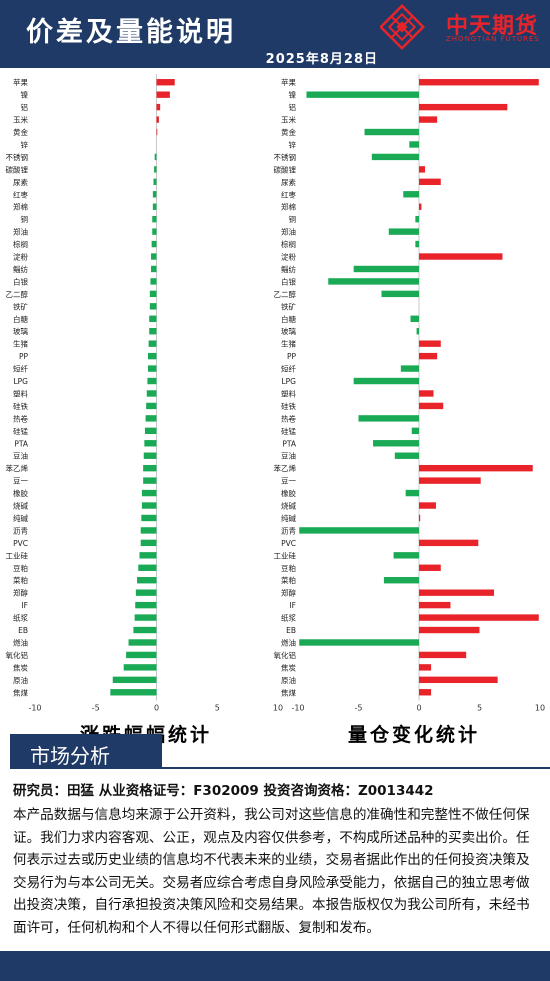  I want to click on category-label-price: 玻璃, so click(20, 331).